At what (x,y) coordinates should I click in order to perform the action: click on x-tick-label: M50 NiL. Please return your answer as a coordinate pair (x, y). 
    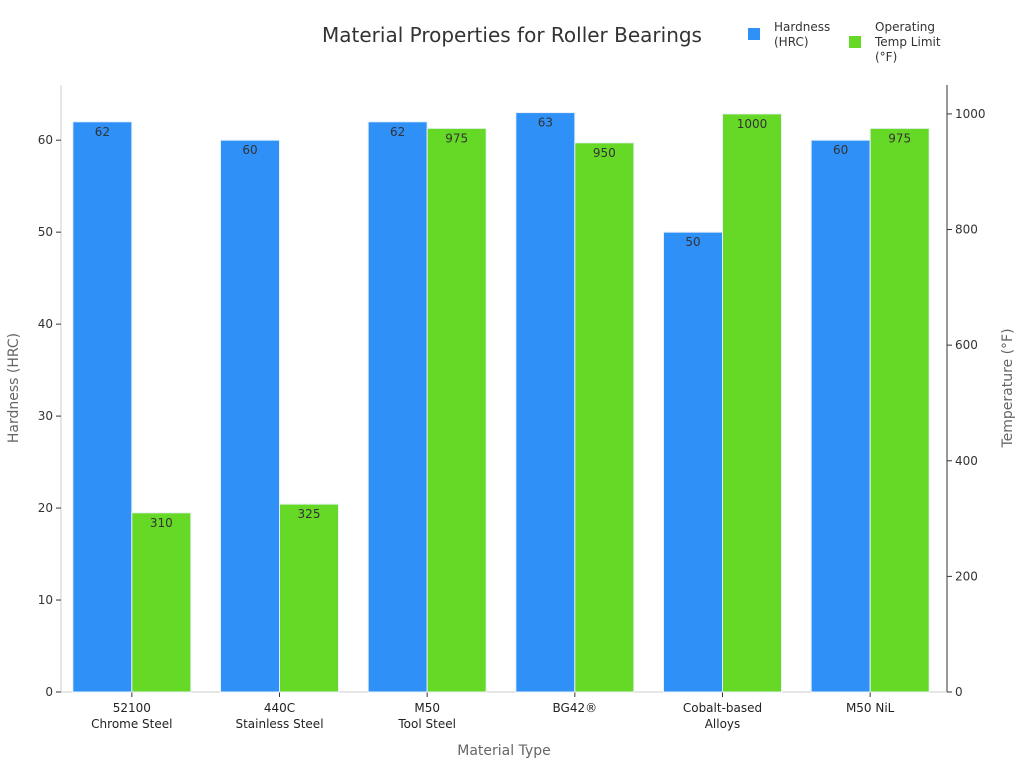
    Looking at the image, I should click on (870, 708).